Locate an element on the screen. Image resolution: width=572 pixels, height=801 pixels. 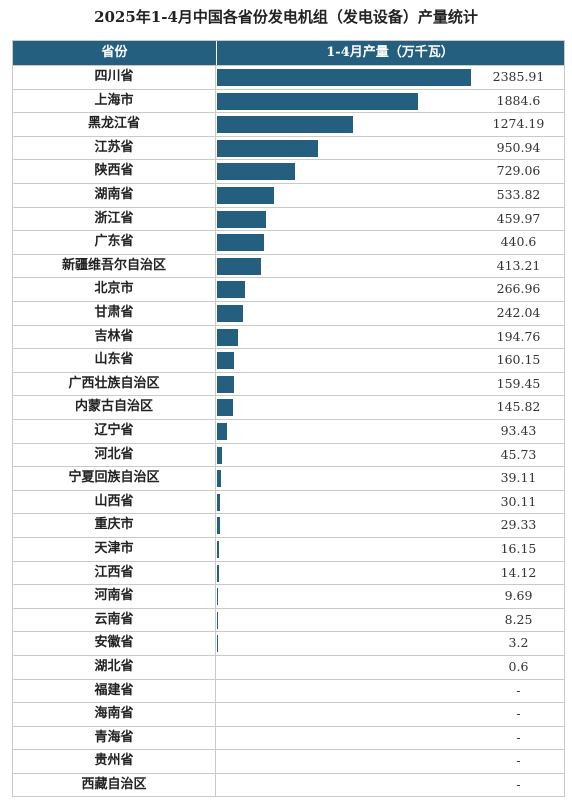
table-row: 云南省 8.25 is located at coordinates (288, 619).